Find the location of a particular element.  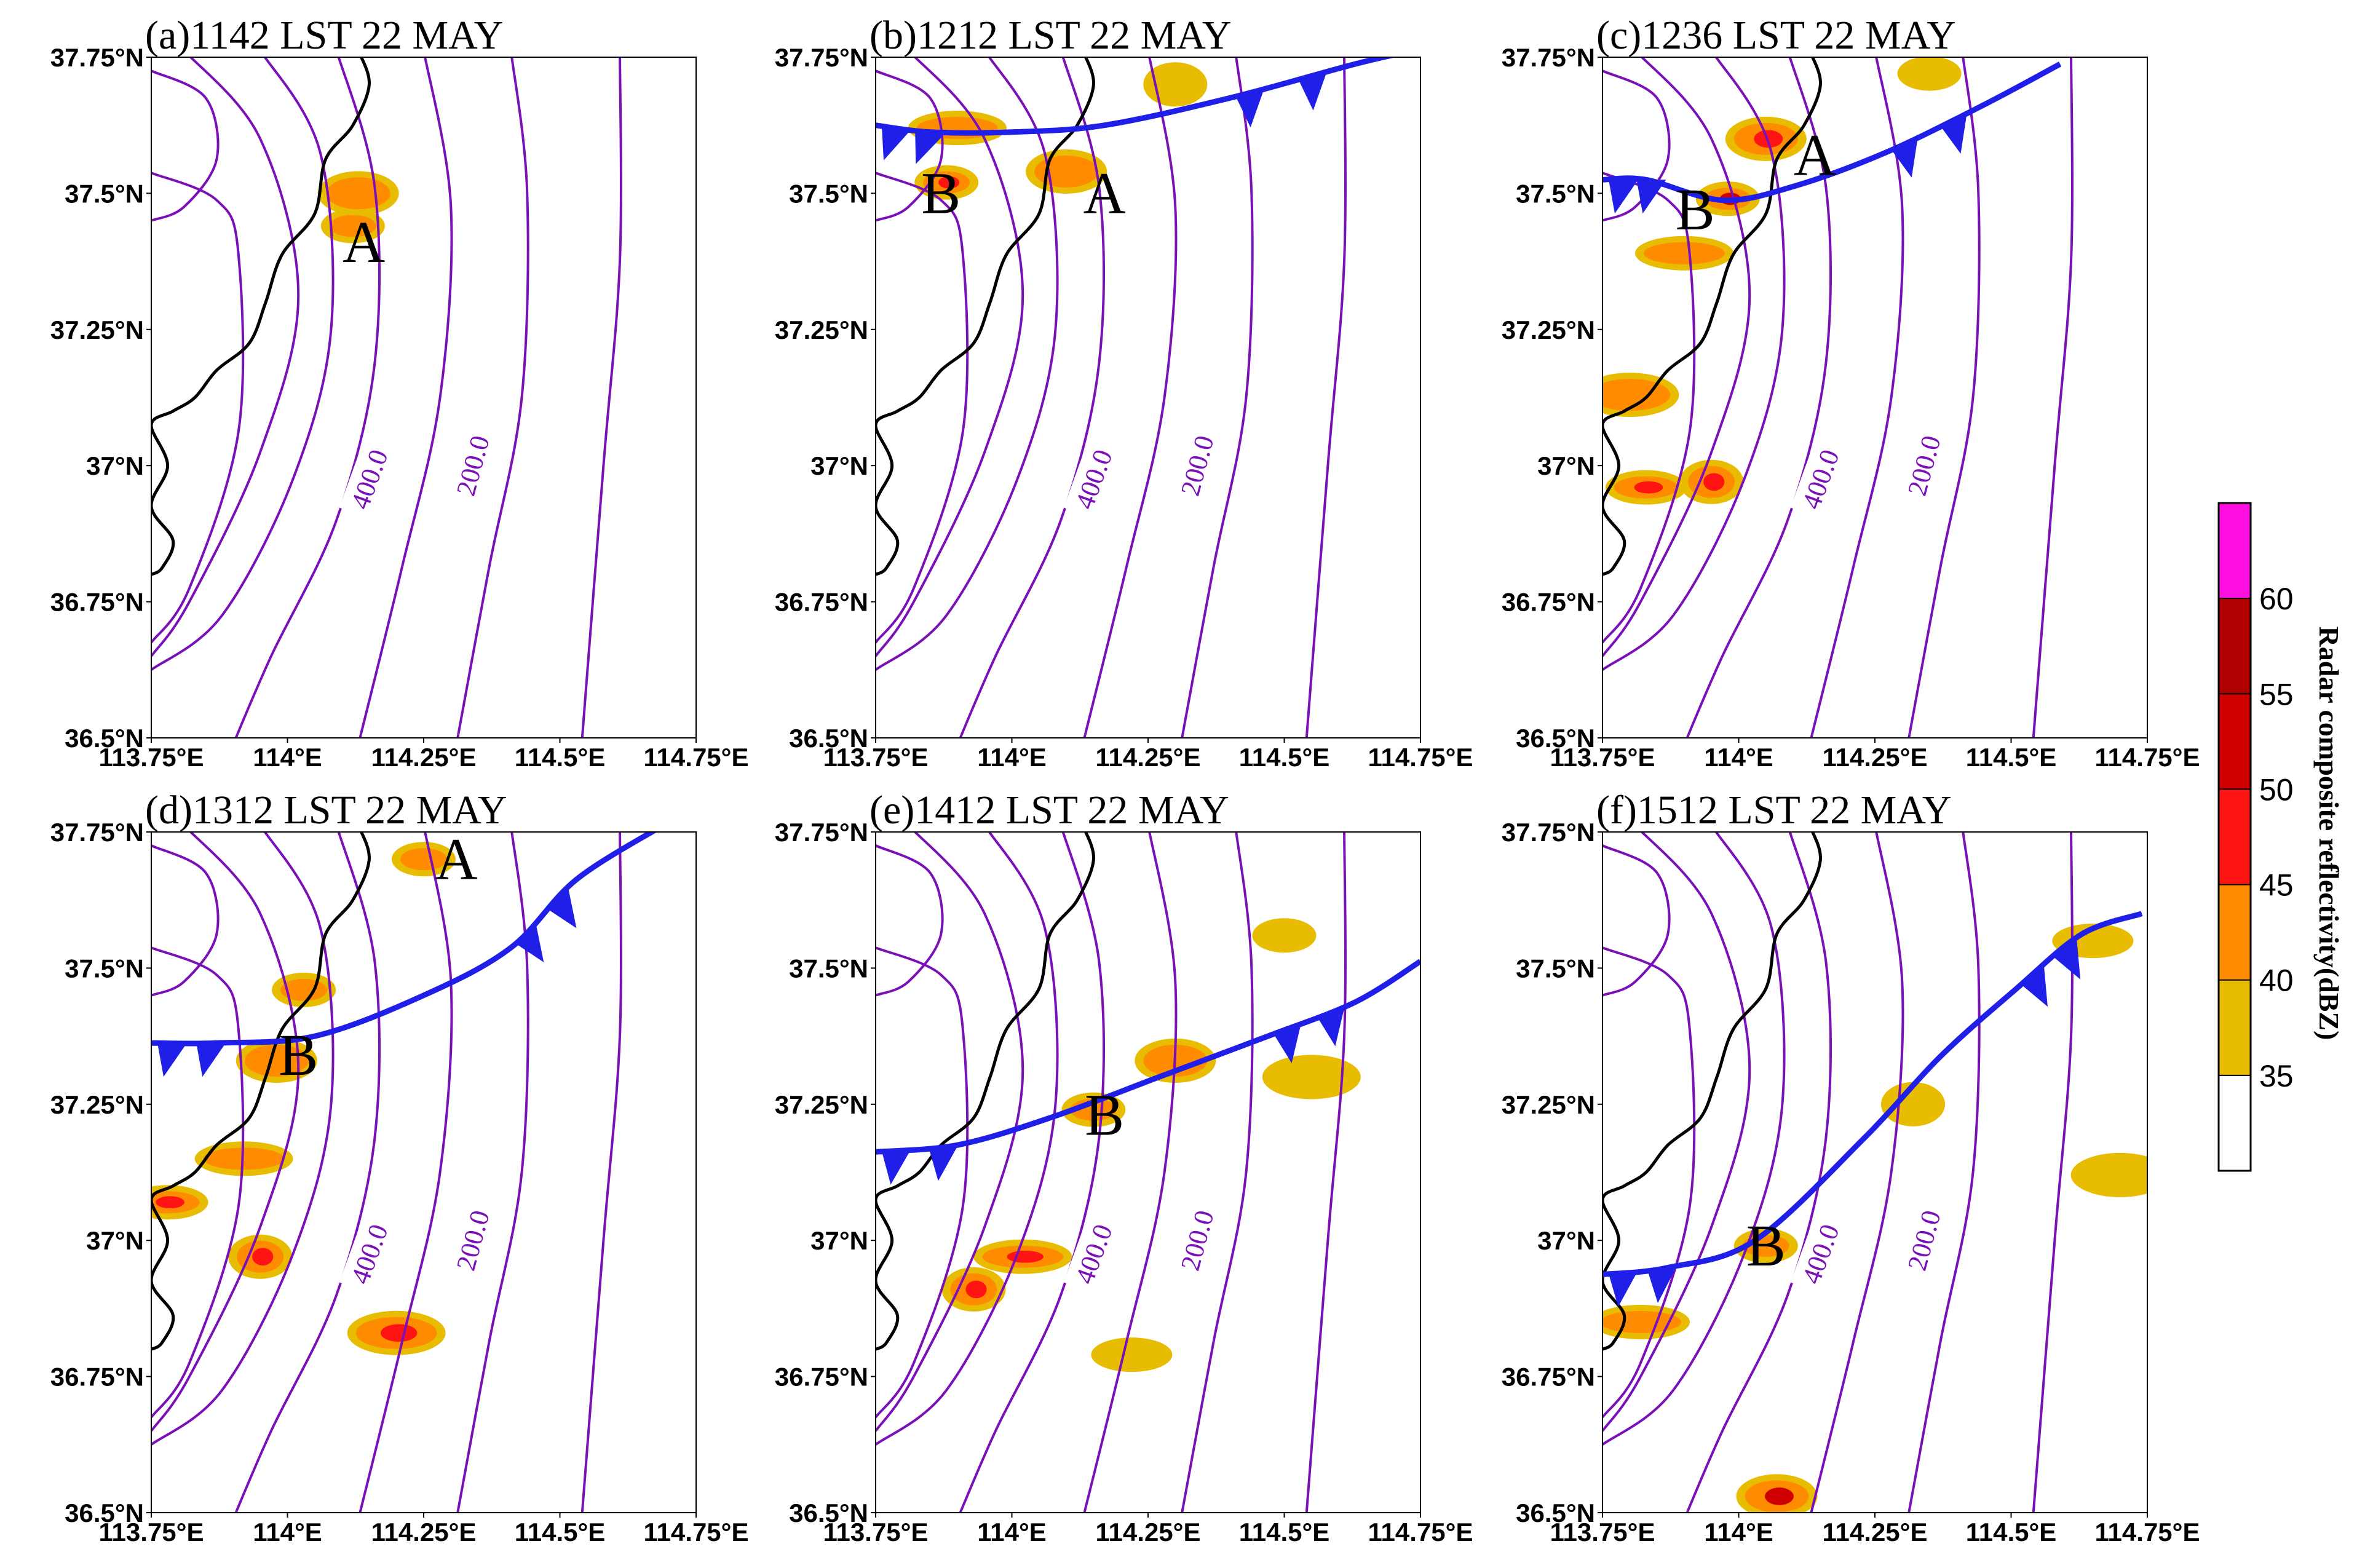

colorbar-frame is located at coordinates (2234, 837).